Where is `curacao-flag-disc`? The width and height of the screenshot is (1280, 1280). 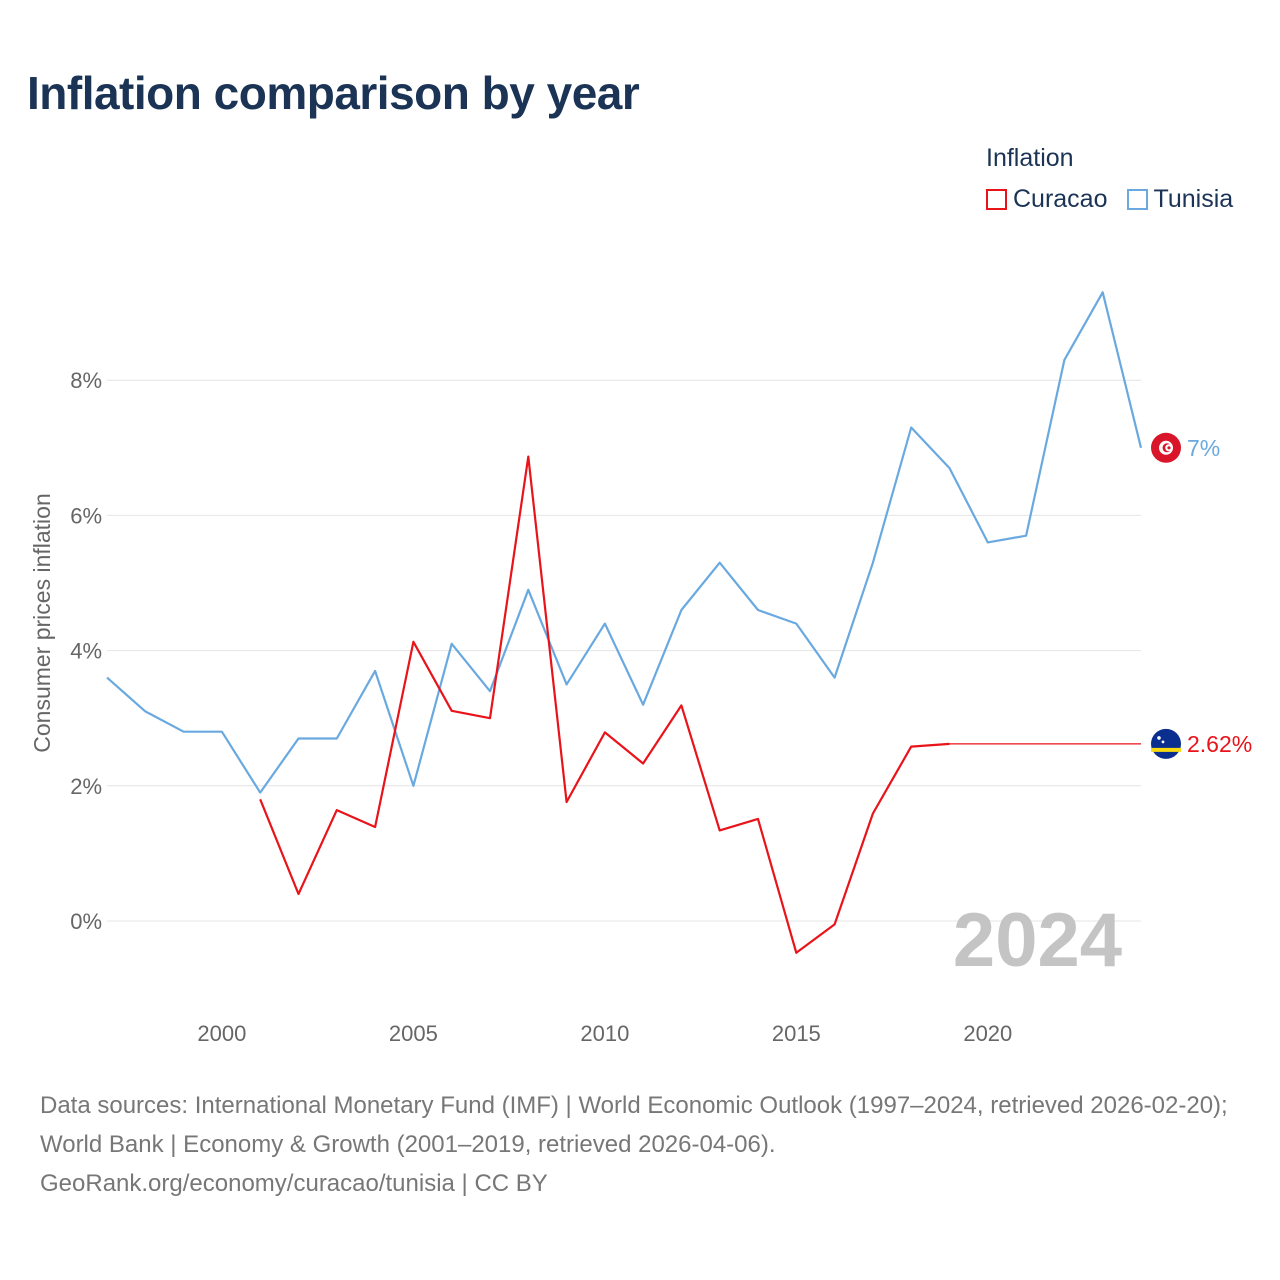
curacao-flag-disc is located at coordinates (1166, 743).